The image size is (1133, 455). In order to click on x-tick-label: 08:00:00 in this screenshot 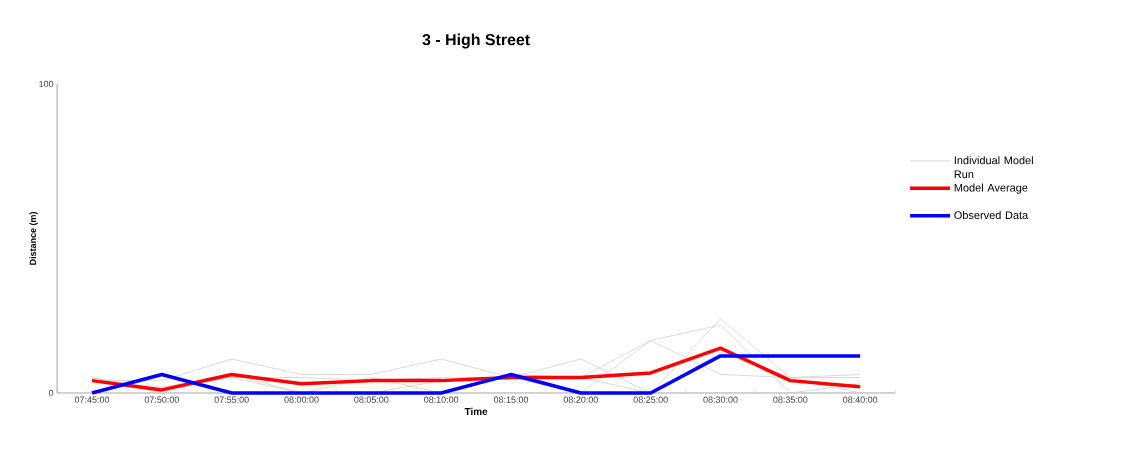, I will do `click(301, 399)`.